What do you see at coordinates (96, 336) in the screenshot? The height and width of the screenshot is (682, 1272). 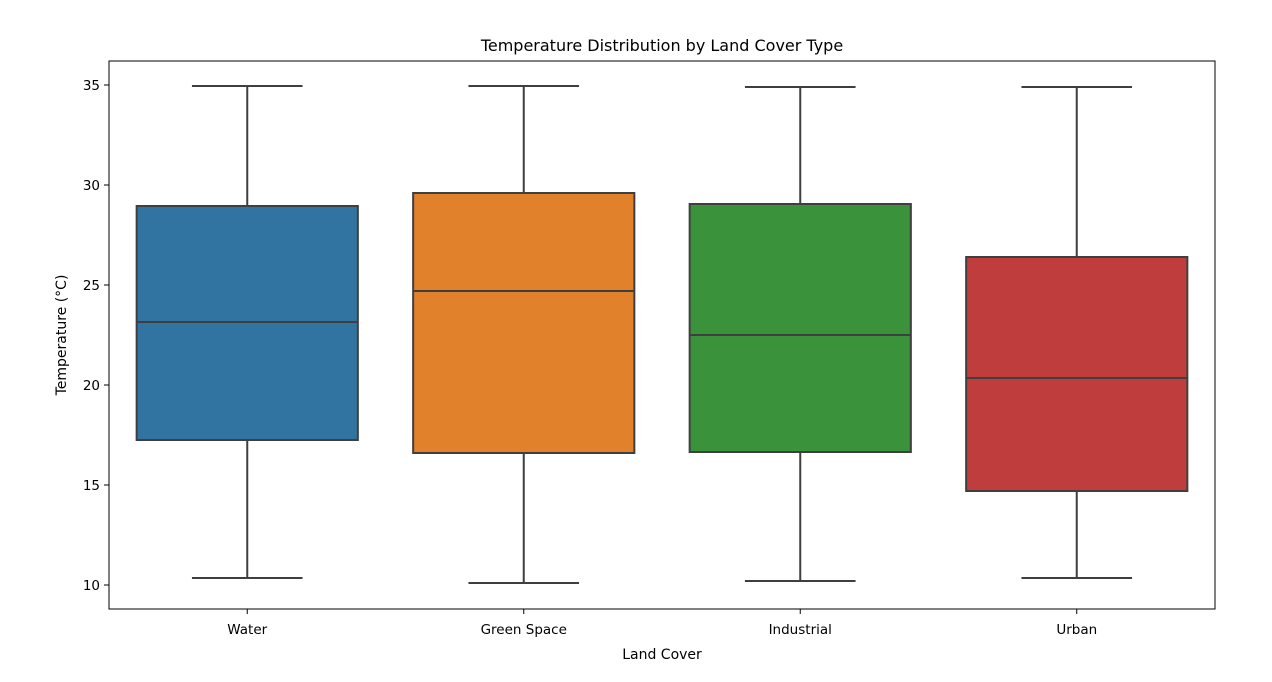 I see `y-axis: 10 15 20 25 30 35` at bounding box center [96, 336].